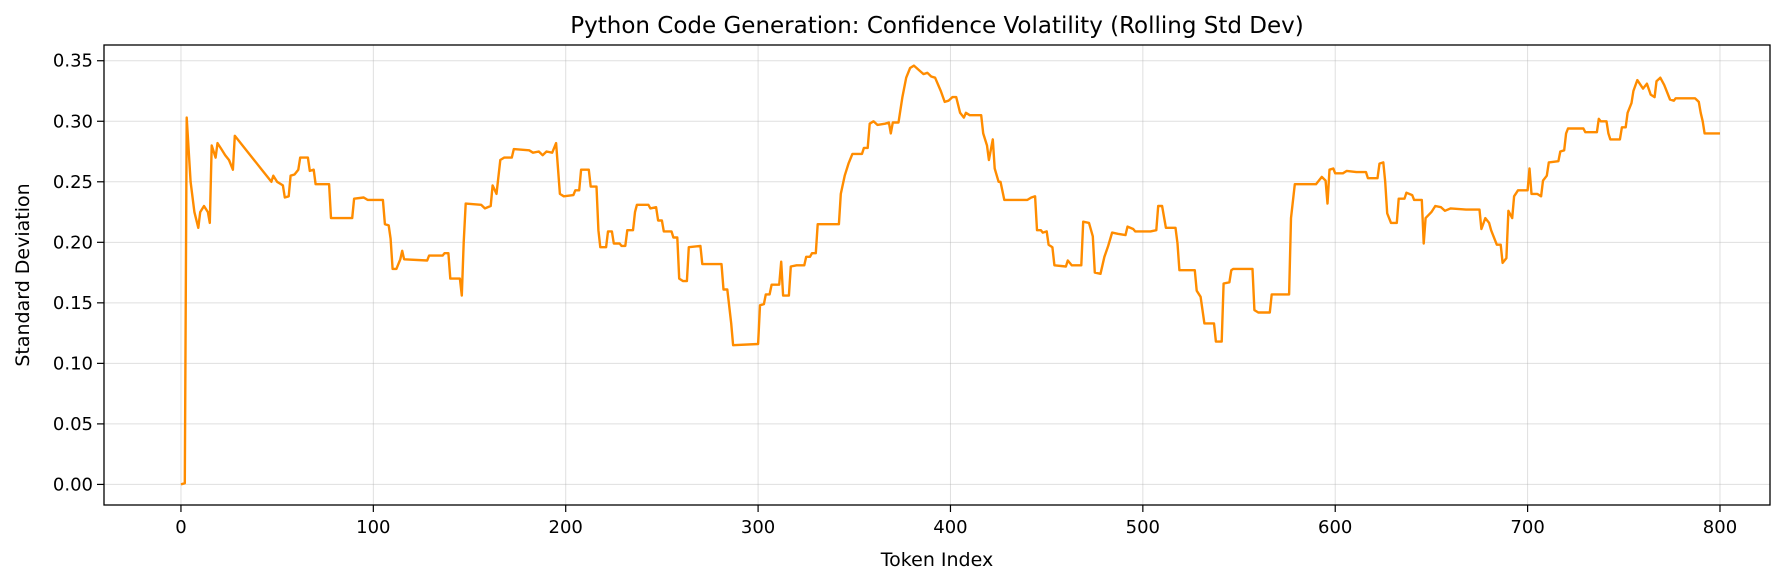 This screenshot has height=584, width=1785. Describe the element at coordinates (936, 560) in the screenshot. I see `x-axis-label: Token Index` at that location.